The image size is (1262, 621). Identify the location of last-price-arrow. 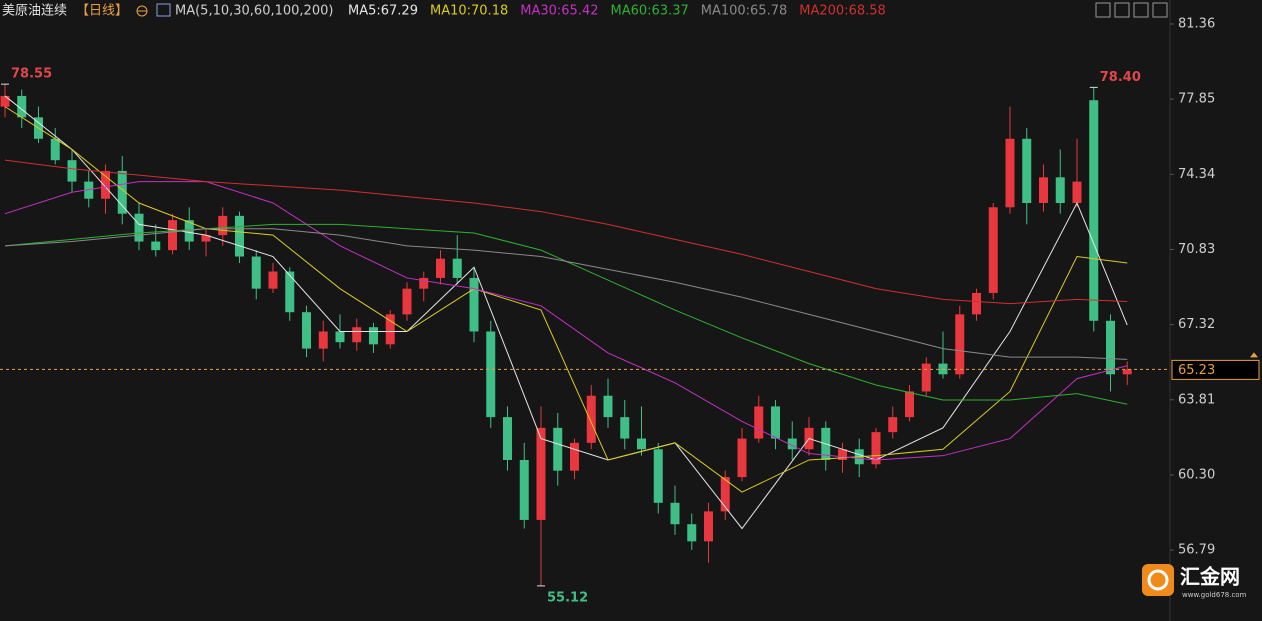
(1254, 355).